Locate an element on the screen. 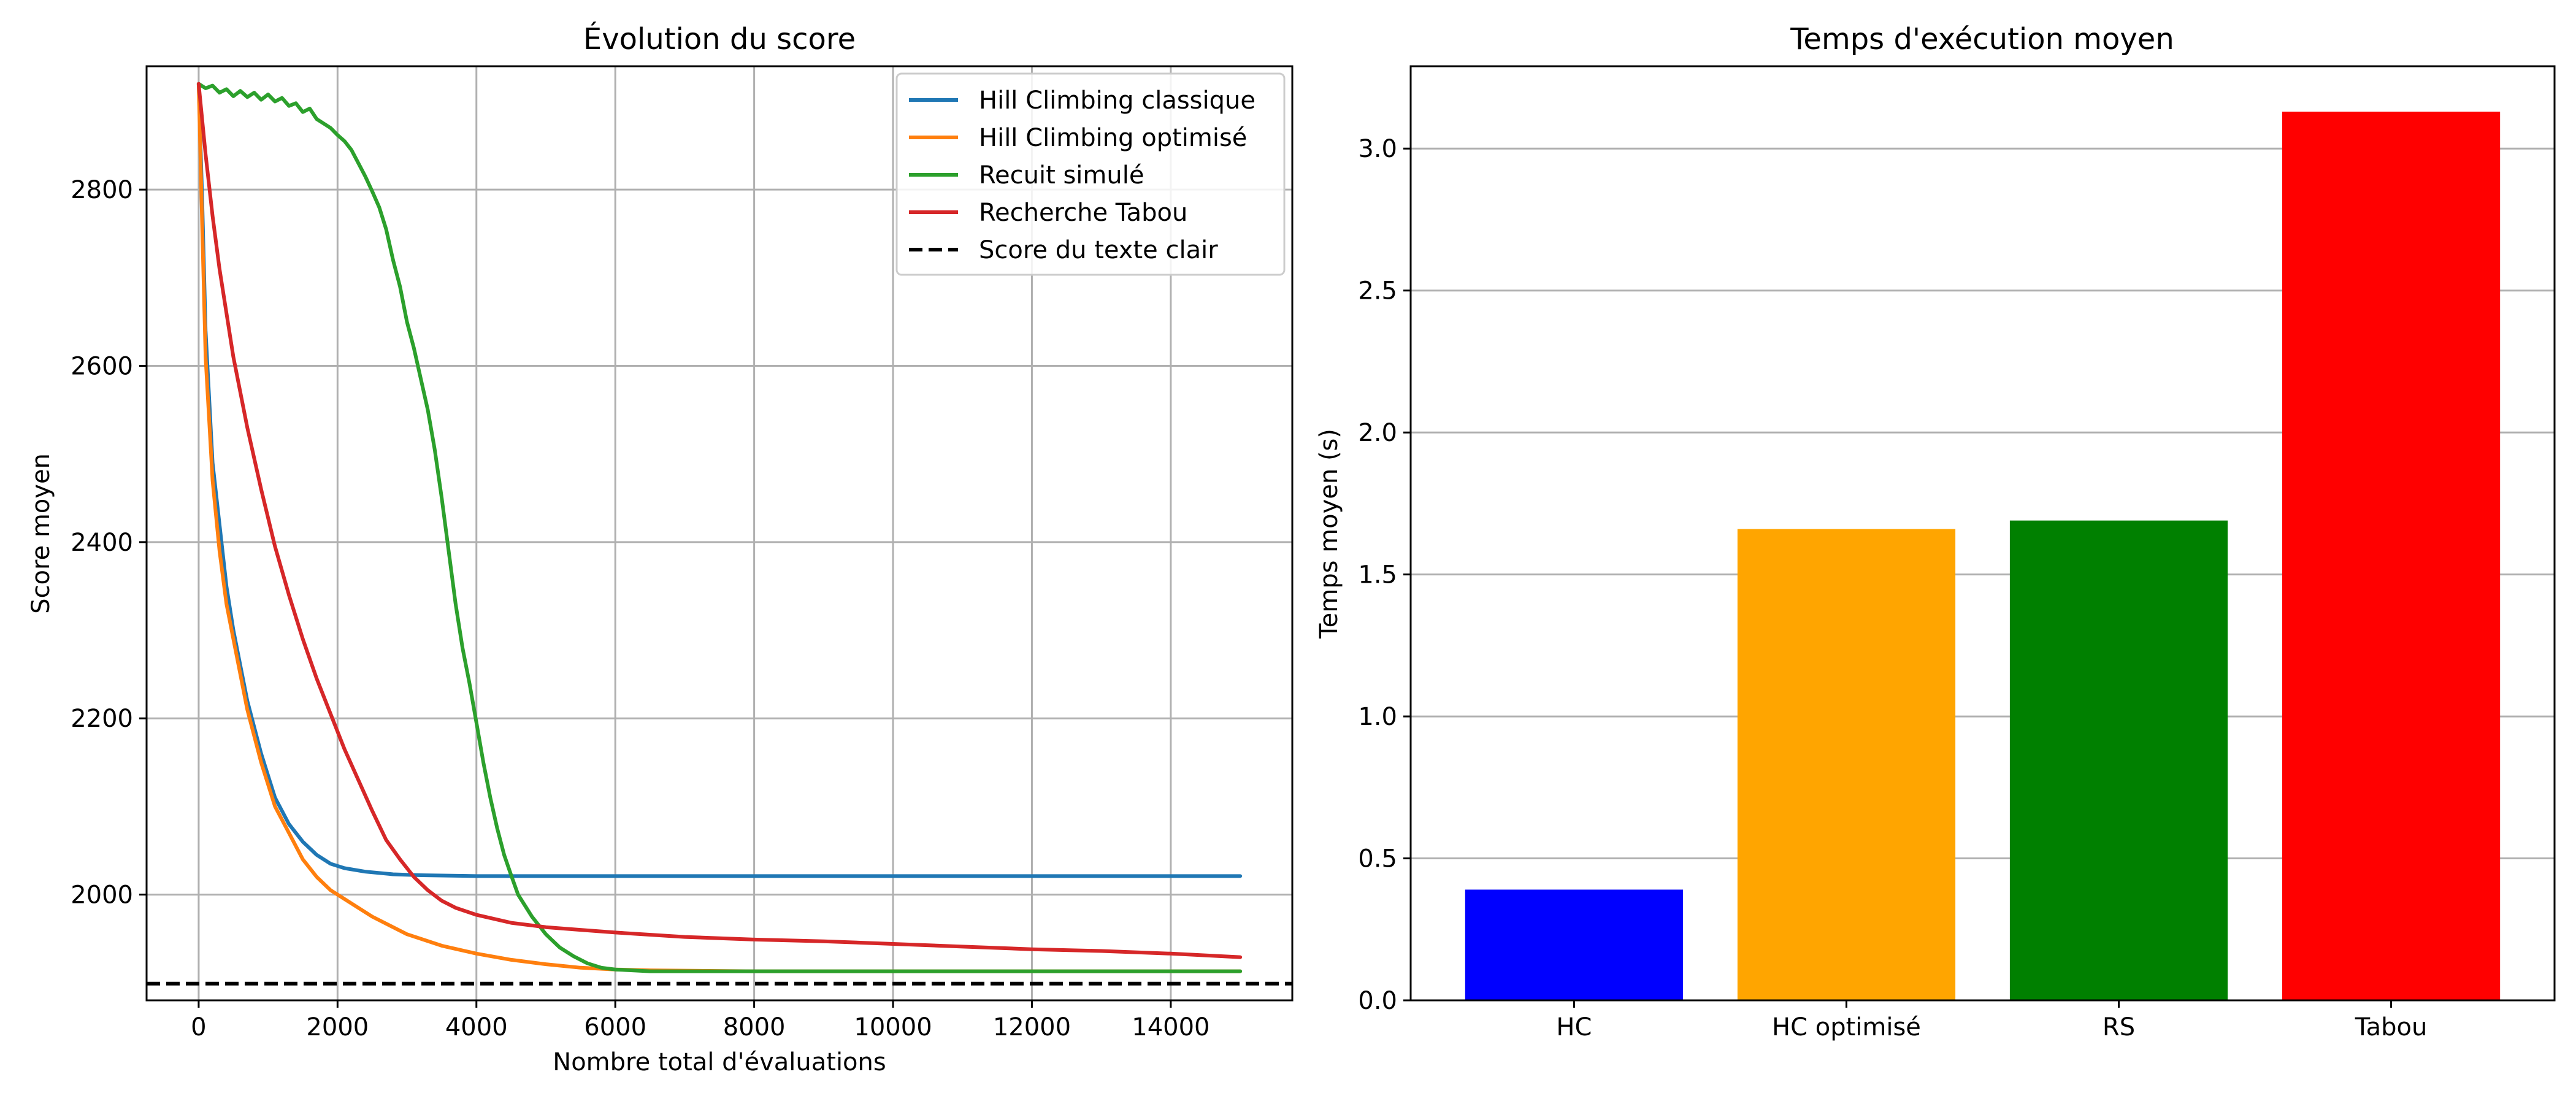 This screenshot has width=2576, height=1104. legend-entry: Recherche Tabou is located at coordinates (1083, 213).